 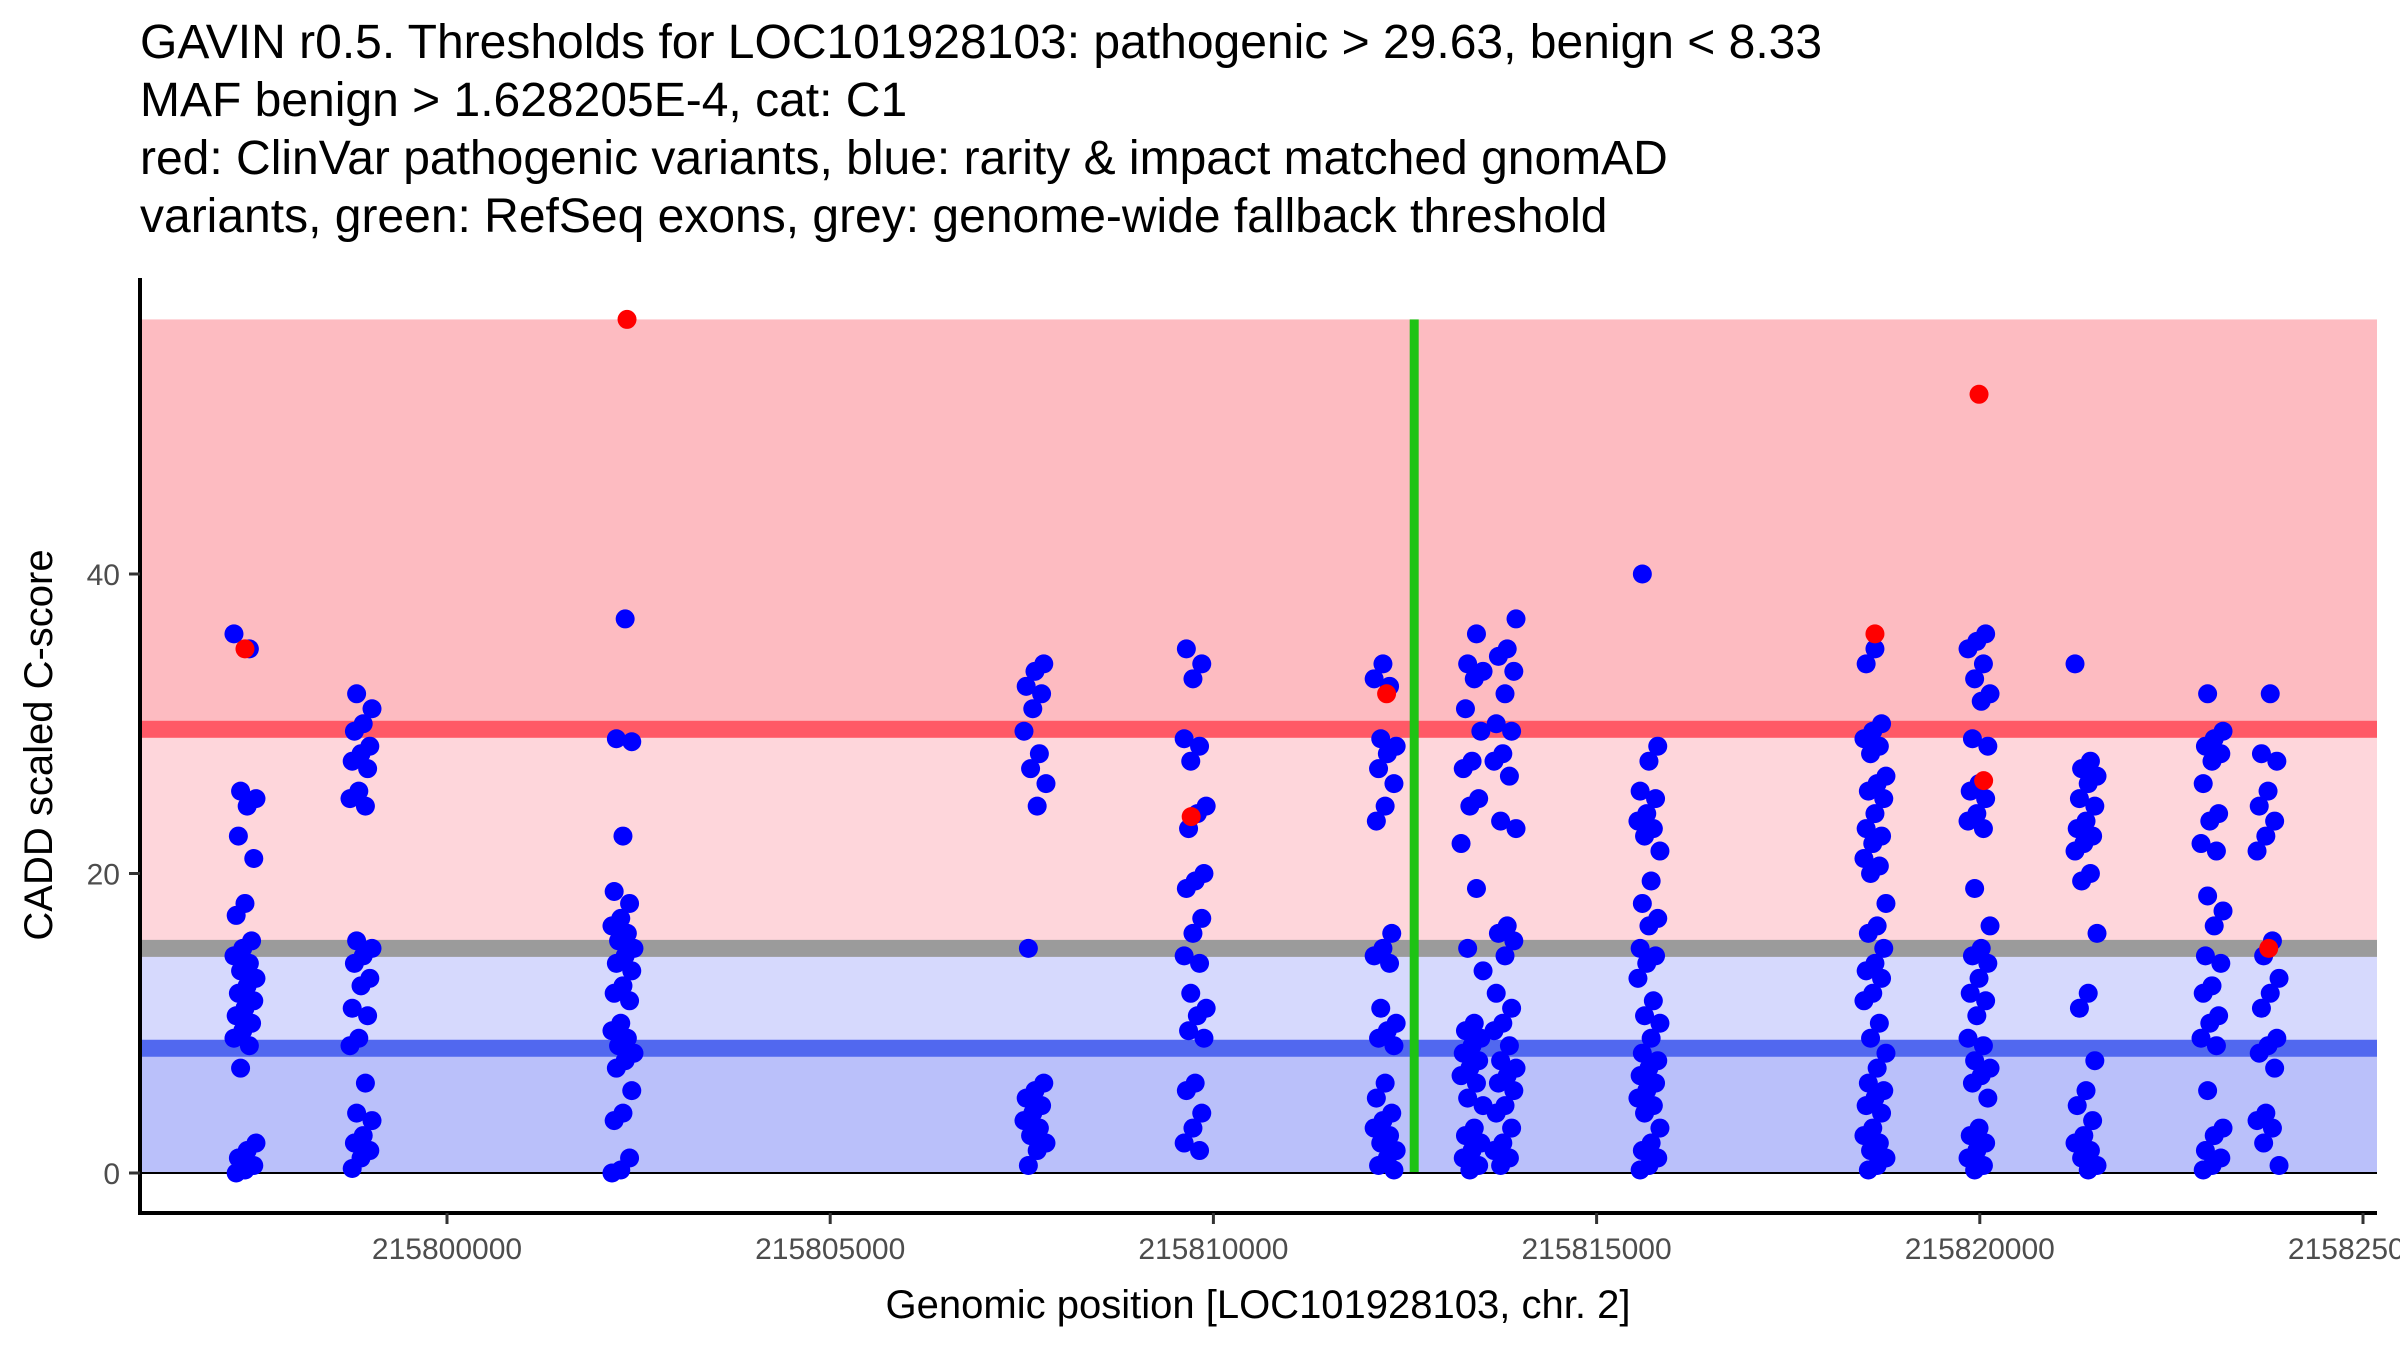 I want to click on x-axis-title: Genomic position [LOC101928103, chr. 2], so click(x=1258, y=1305).